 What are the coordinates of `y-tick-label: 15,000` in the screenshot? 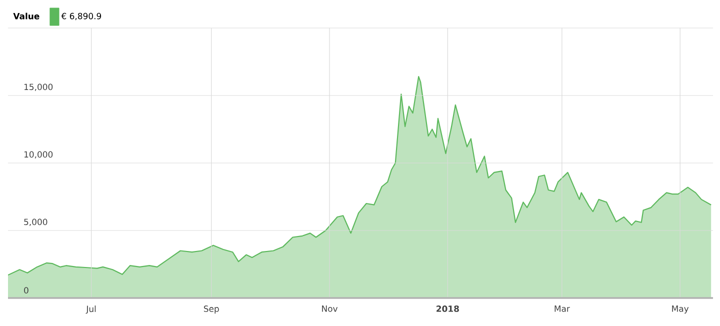 It's located at (38, 87).